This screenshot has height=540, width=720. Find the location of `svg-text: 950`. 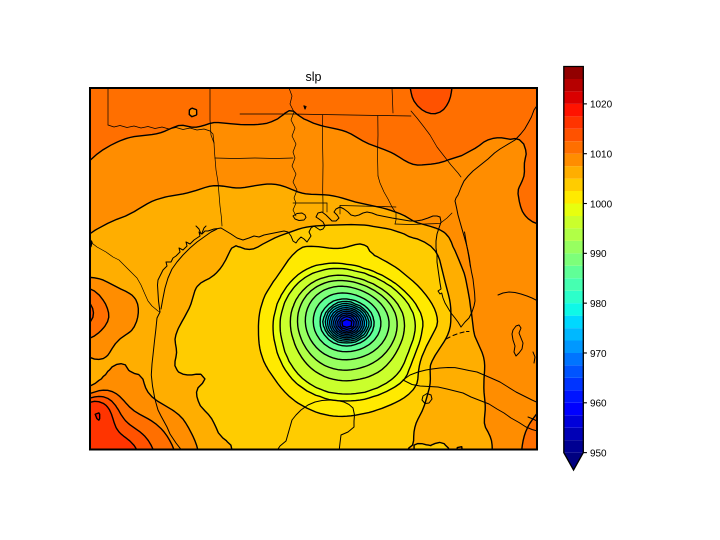

svg-text: 950 is located at coordinates (598, 453).